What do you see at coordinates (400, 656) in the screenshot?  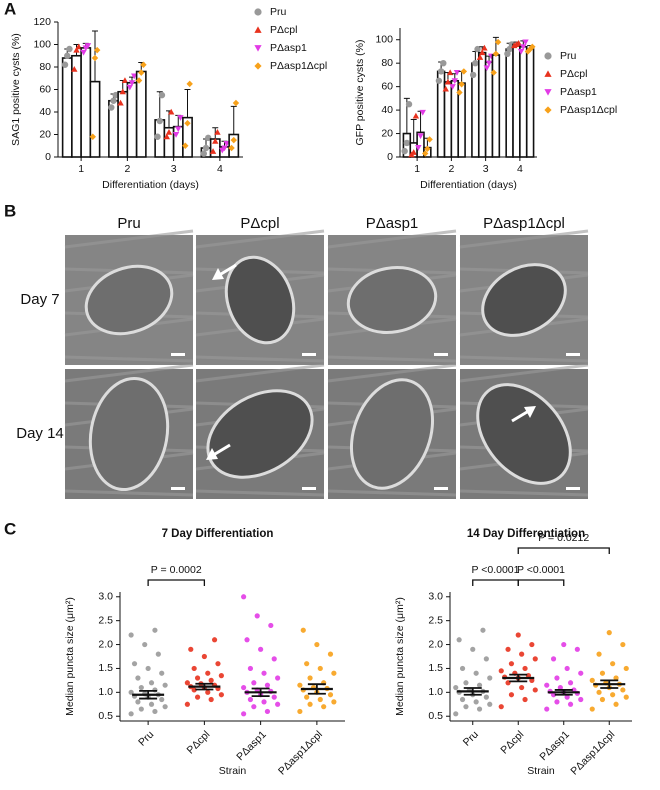 I see `y-axis-label: Median puncta size (μm²)` at bounding box center [400, 656].